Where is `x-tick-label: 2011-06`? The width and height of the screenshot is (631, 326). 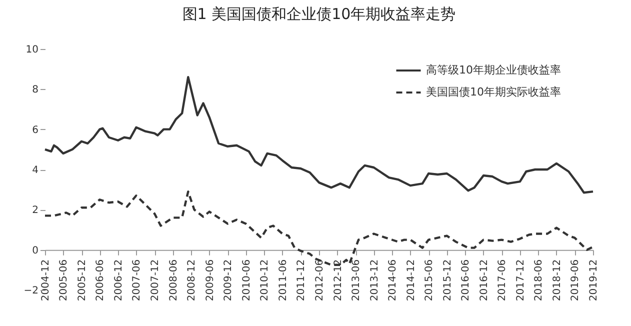
x-tick-label: 2011-06 is located at coordinates (283, 280).